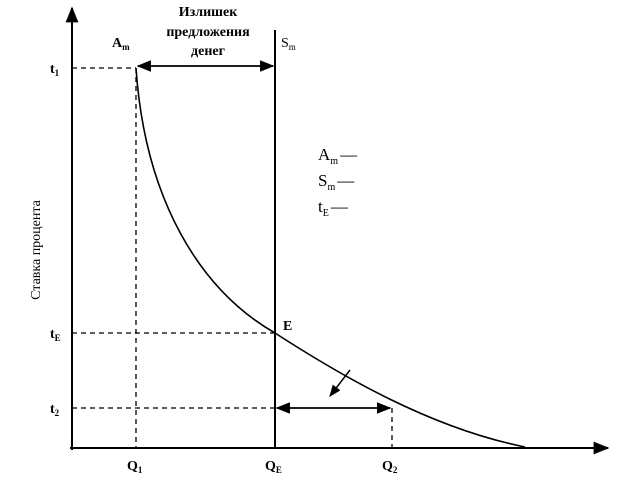 This screenshot has height=484, width=623. Describe the element at coordinates (36, 249) in the screenshot. I see `axis-label: Ставка процента` at that location.